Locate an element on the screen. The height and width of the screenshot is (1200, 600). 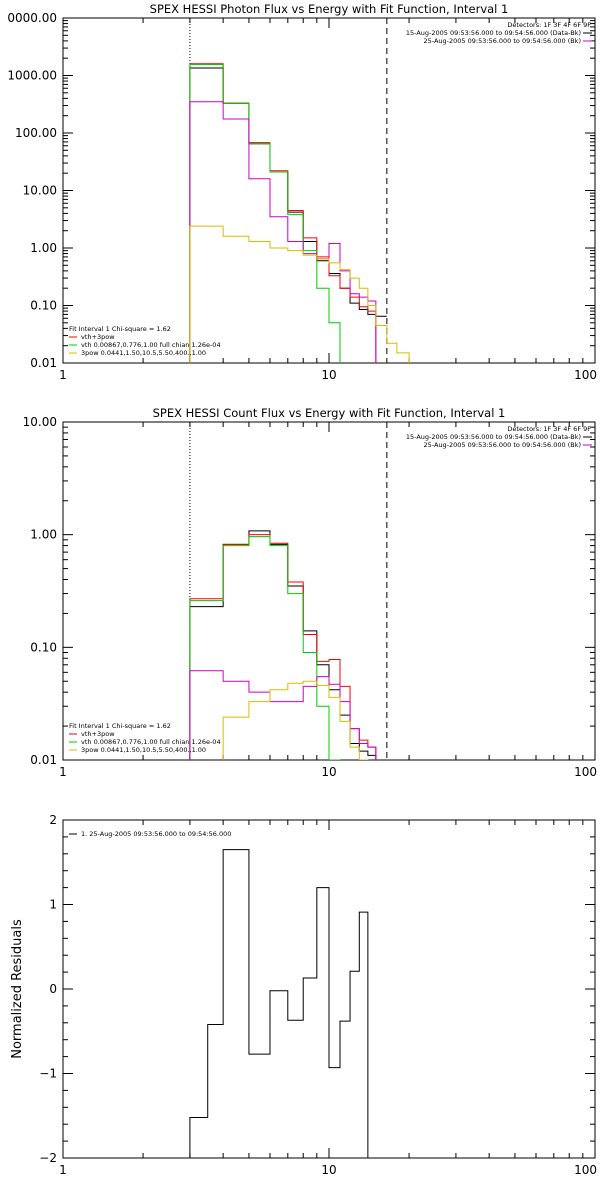
y-tick-label: −2 is located at coordinates (48, 1158).